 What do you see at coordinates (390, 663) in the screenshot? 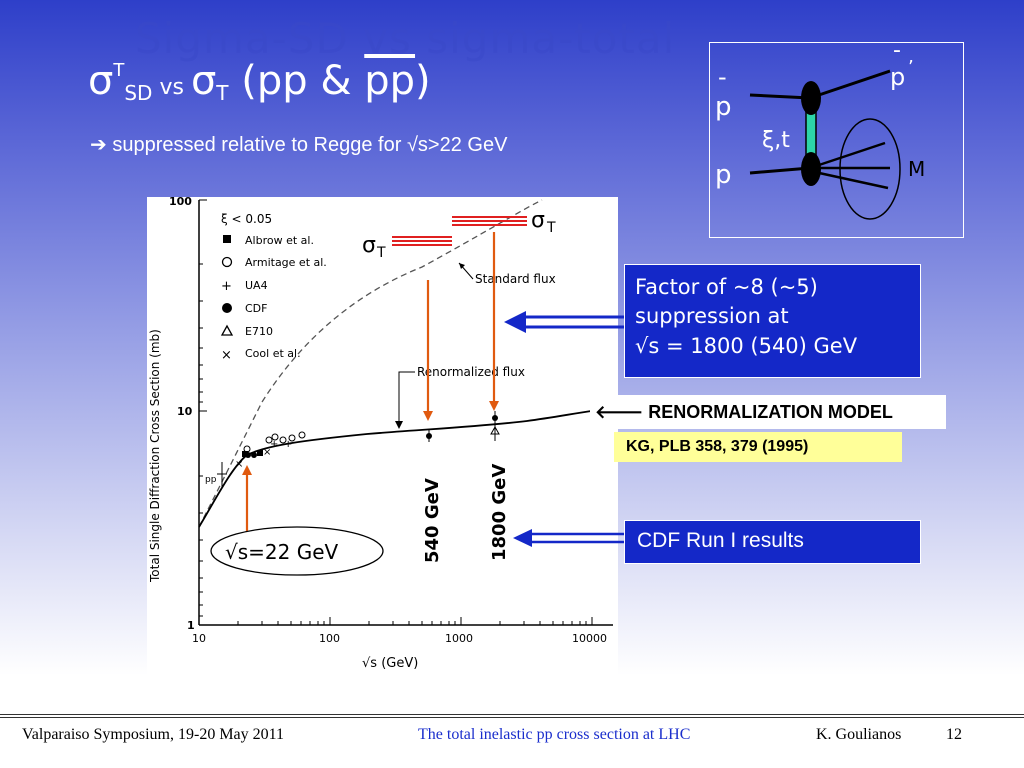
I see `x-axis-label: √s (GeV)` at bounding box center [390, 663].